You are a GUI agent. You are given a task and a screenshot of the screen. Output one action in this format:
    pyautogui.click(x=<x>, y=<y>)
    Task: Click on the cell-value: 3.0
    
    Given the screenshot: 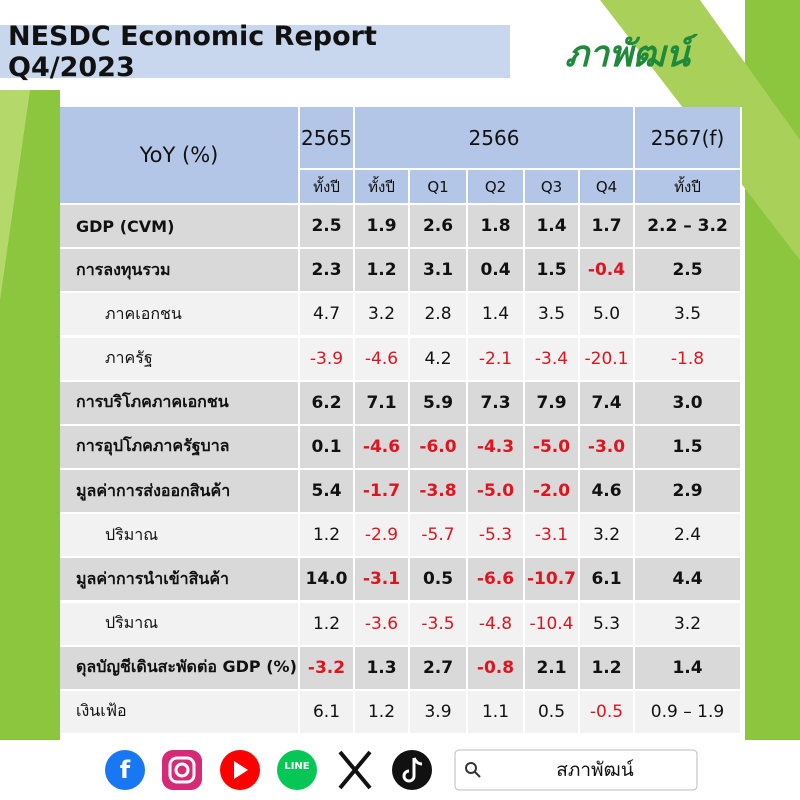 What is the action you would take?
    pyautogui.click(x=688, y=403)
    